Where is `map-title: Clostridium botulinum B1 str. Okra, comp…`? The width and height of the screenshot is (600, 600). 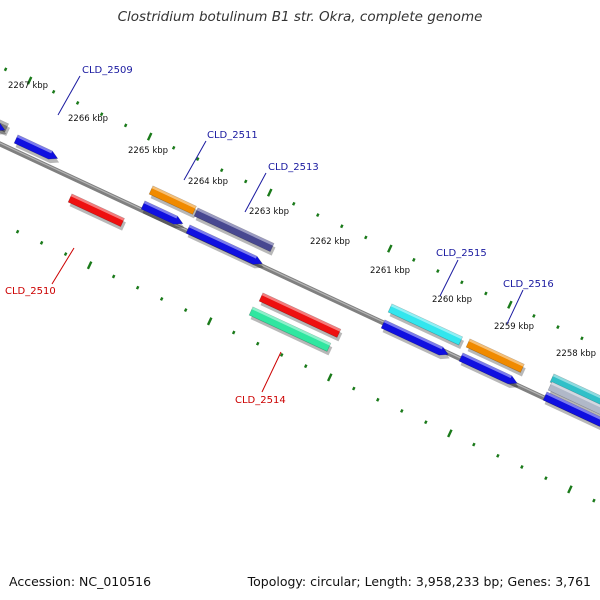
map-title: Clostridium botulinum B1 str. Okra, comp… is located at coordinates (300, 17).